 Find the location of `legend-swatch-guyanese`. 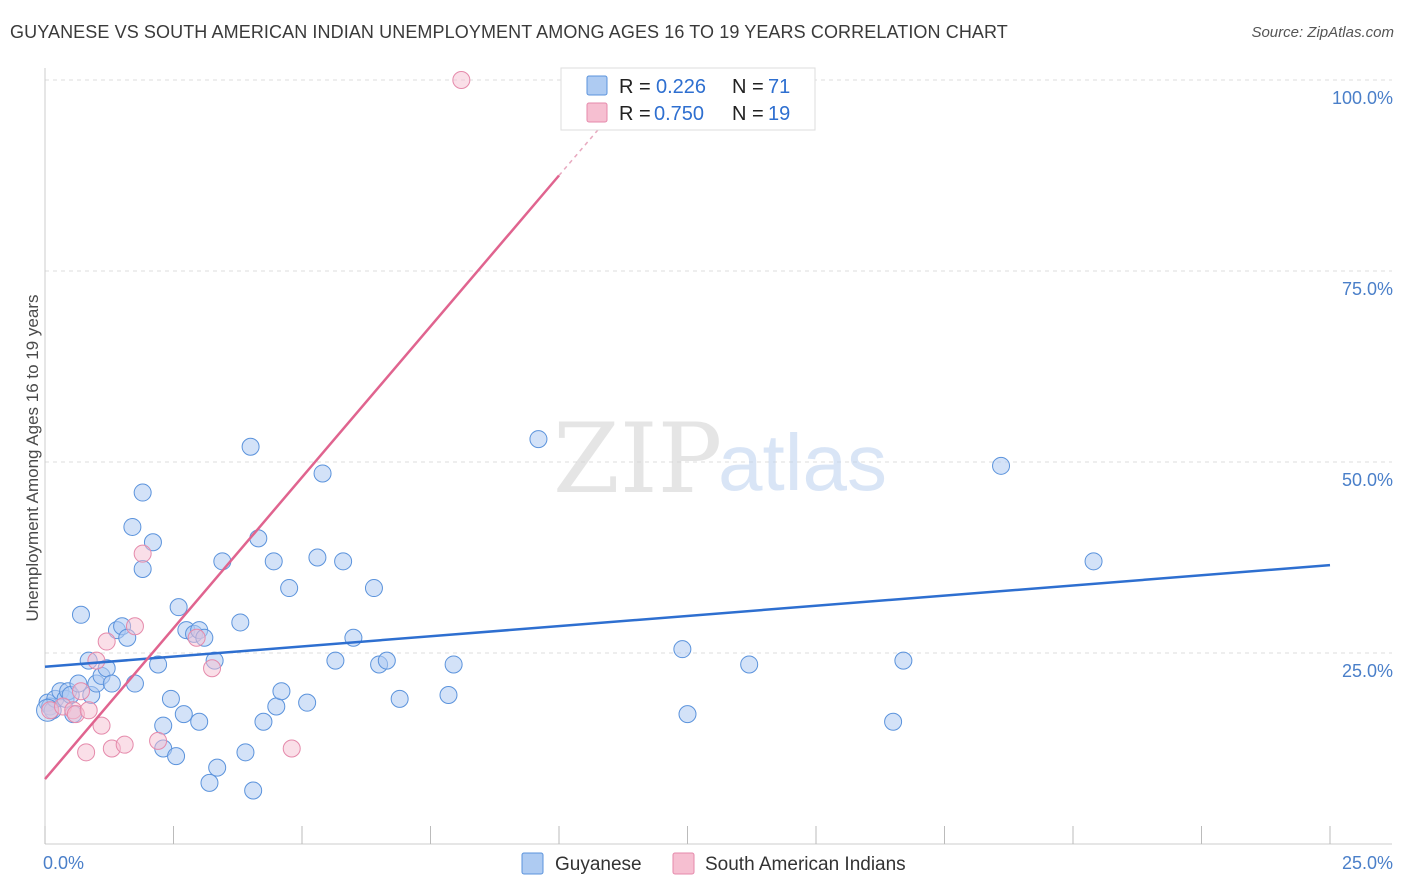

legend-swatch-guyanese is located at coordinates (597, 85).